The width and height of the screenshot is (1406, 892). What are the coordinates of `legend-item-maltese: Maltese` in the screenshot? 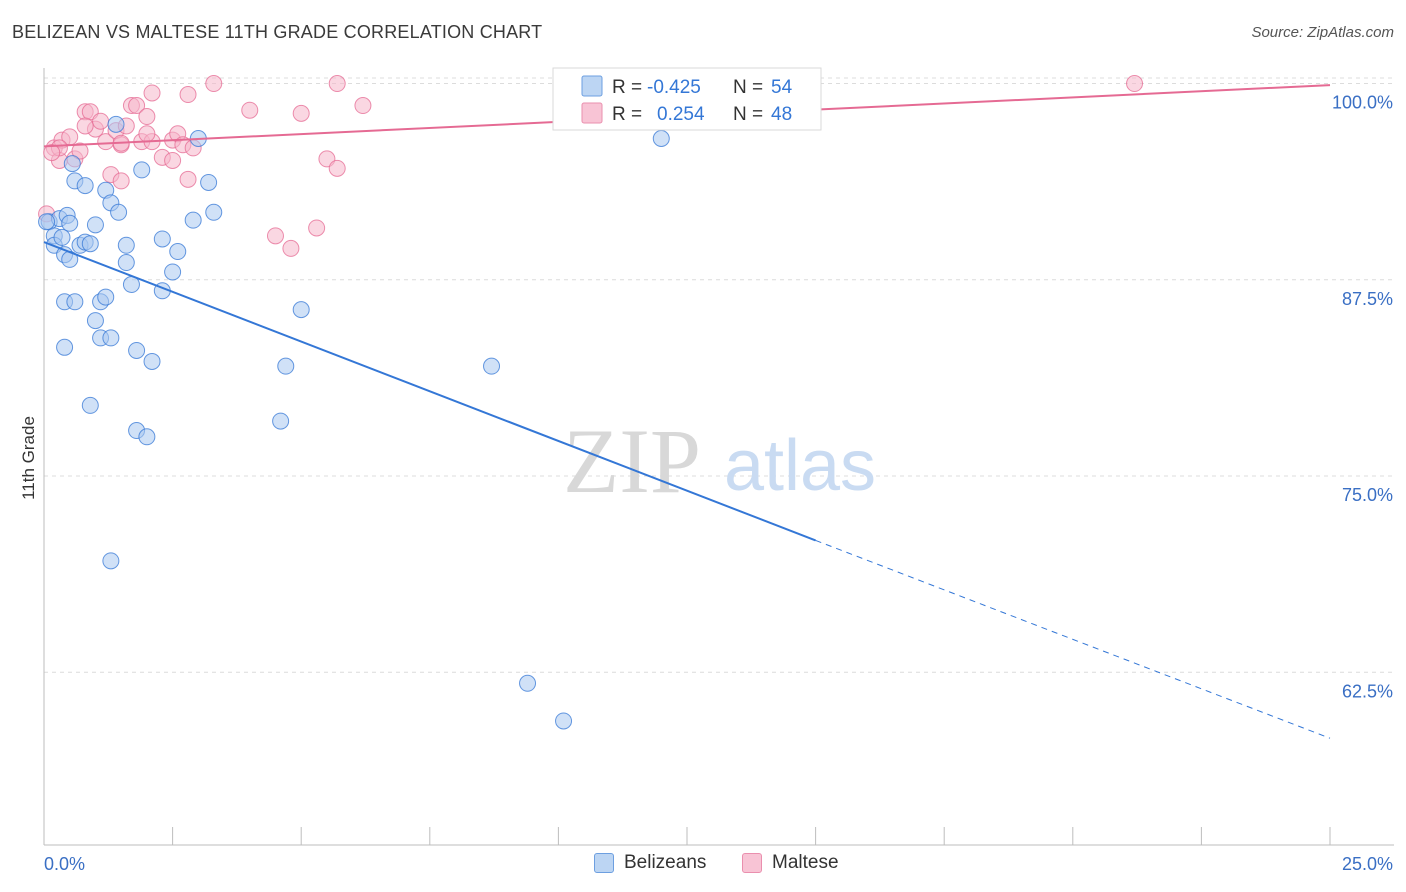 It's located at (790, 863).